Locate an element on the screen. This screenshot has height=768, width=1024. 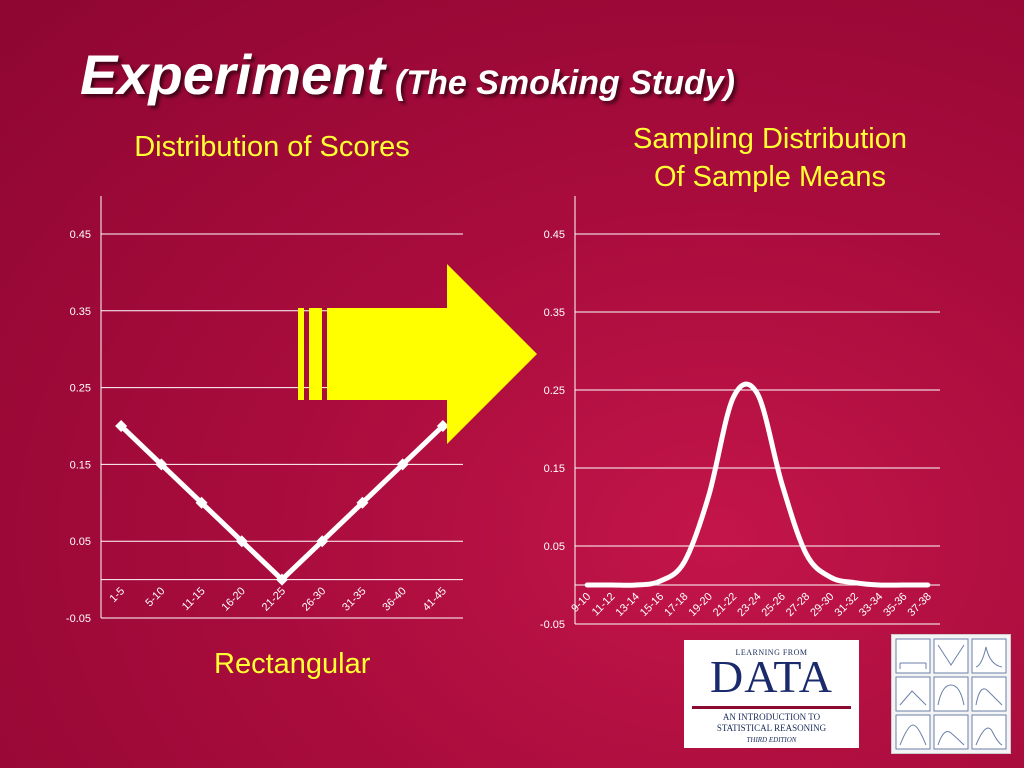
chart2-x-tick-label: 29-30 is located at coordinates (822, 605).